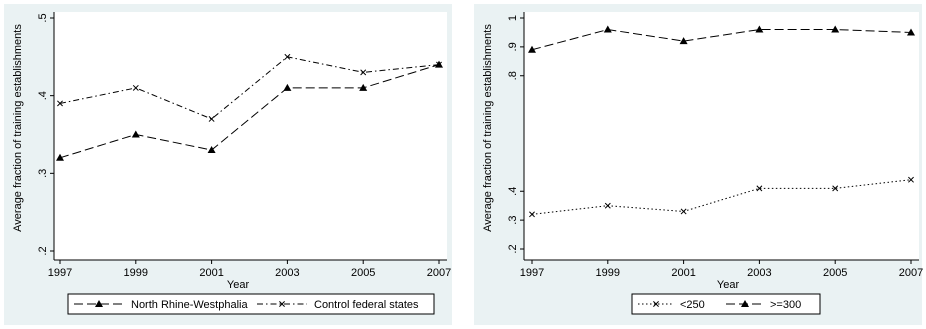 The width and height of the screenshot is (926, 329). I want to click on legend-label-1: <250, so click(692, 305).